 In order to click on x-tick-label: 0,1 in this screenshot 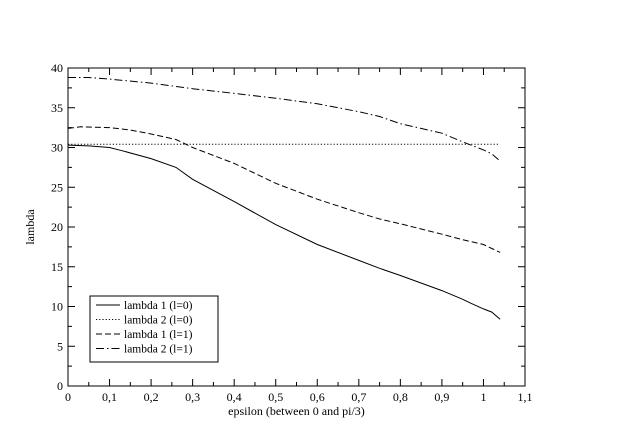, I will do `click(109, 397)`.